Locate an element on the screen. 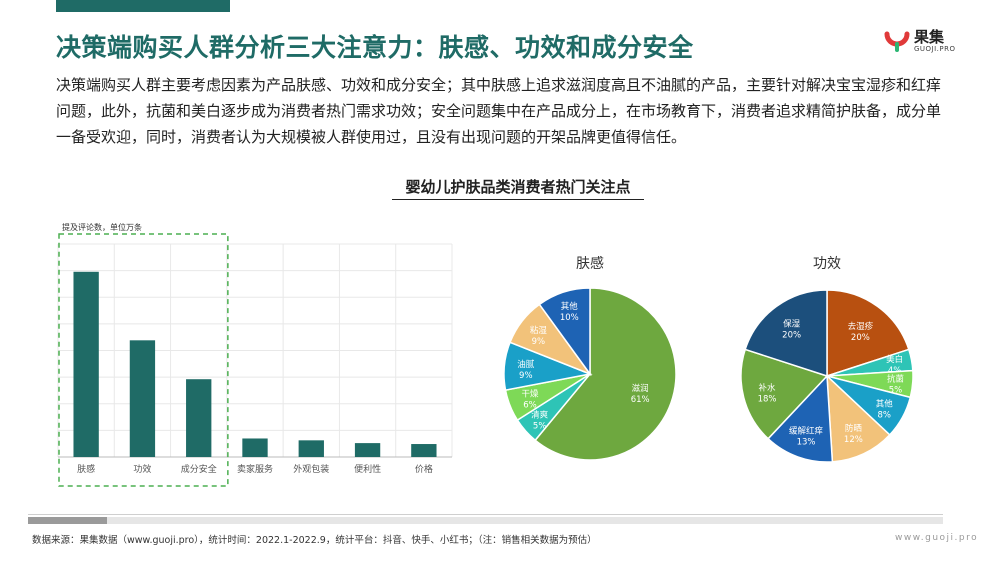  brand-logo: 果集 GUOJI.PRO is located at coordinates (929, 40).